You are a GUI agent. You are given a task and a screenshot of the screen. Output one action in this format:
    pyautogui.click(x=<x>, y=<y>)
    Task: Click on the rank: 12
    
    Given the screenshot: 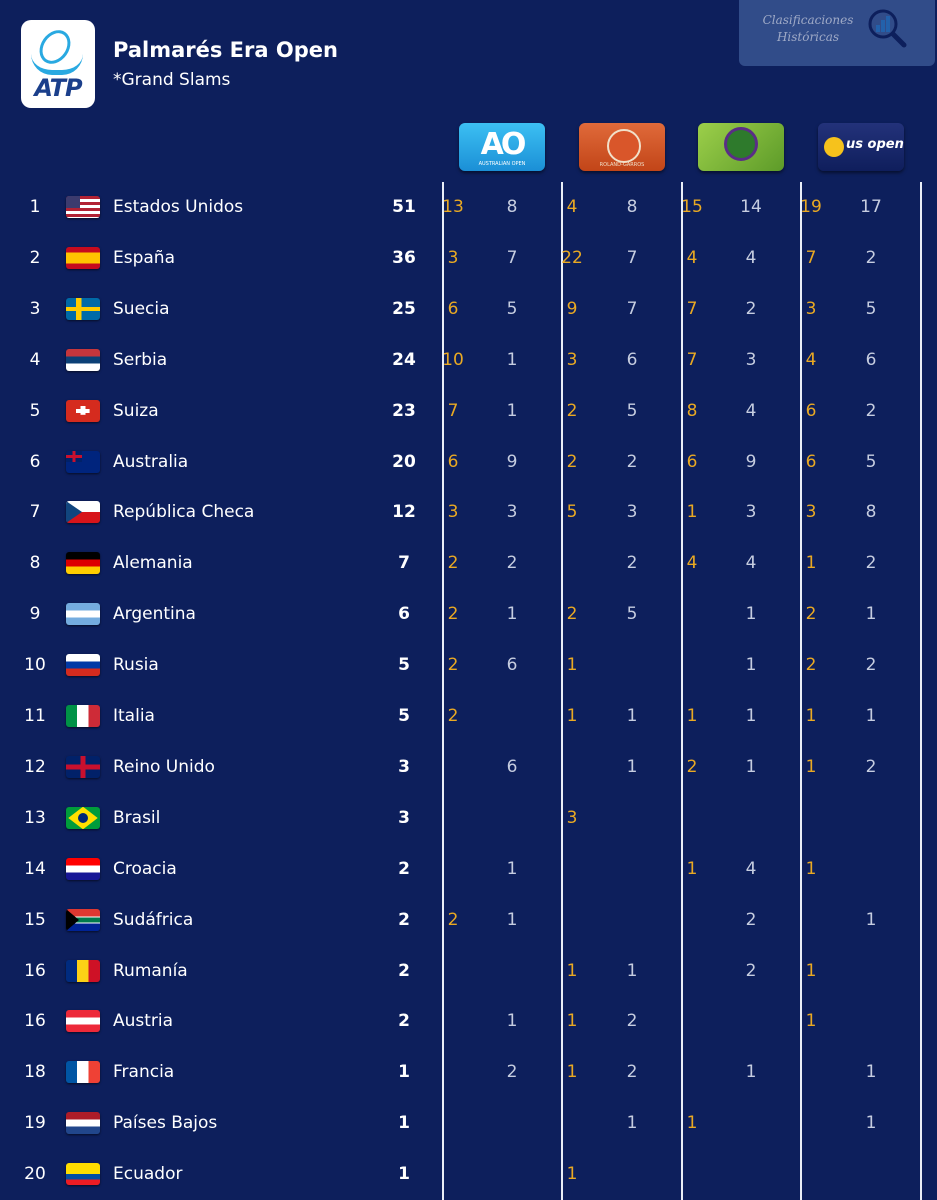 What is the action you would take?
    pyautogui.click(x=35, y=766)
    